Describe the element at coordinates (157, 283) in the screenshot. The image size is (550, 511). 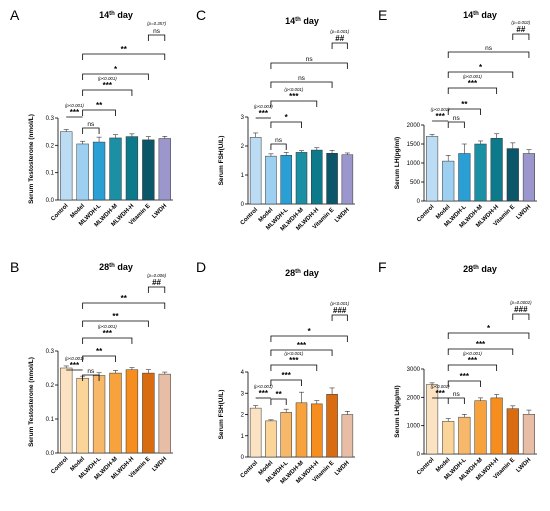
I see `comparison-bracket: ##(p=0.006)` at that location.